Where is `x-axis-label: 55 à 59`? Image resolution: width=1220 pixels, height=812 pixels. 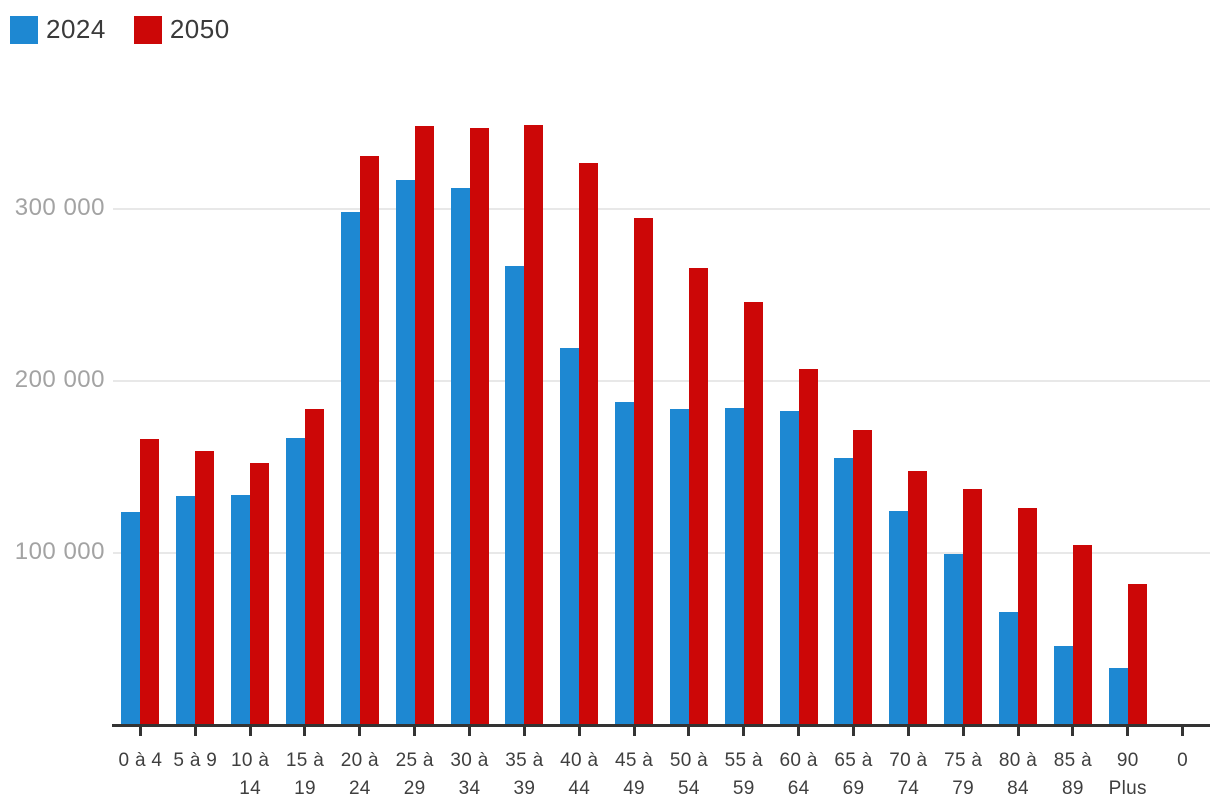
x-axis-label: 55 à 59 is located at coordinates (743, 774).